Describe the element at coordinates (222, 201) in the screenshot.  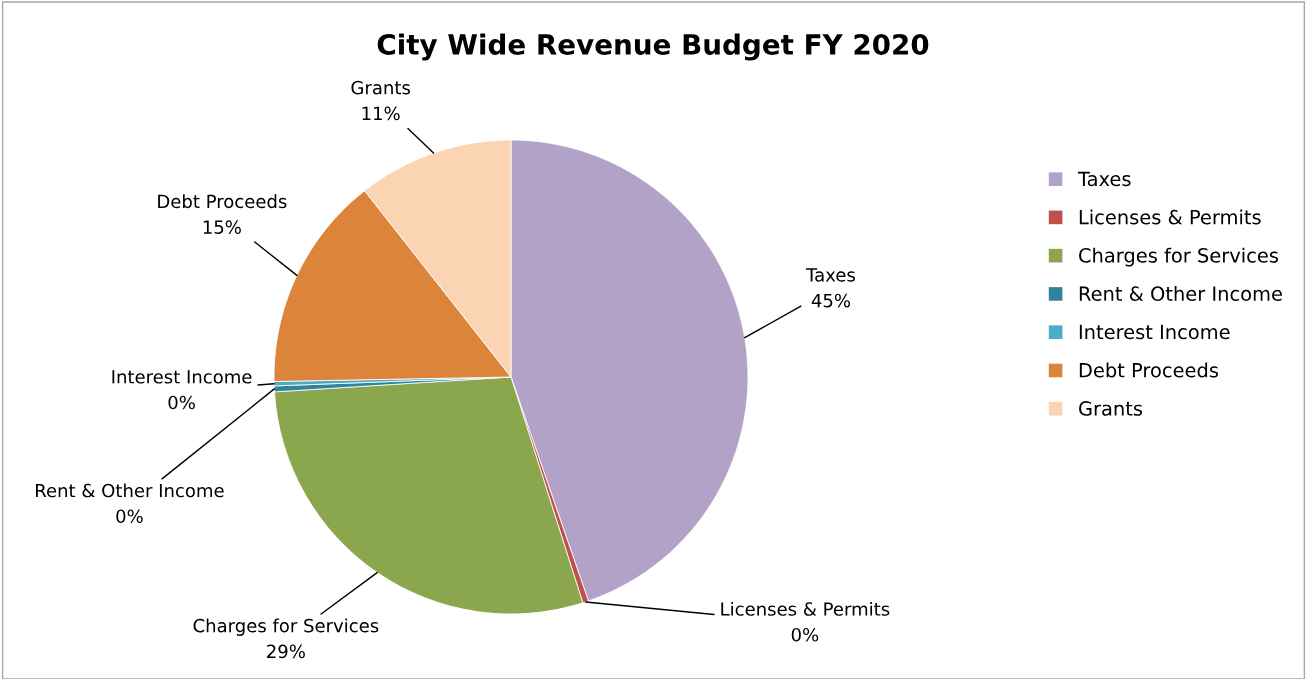
I see `slice-label: Debt Proceeds` at that location.